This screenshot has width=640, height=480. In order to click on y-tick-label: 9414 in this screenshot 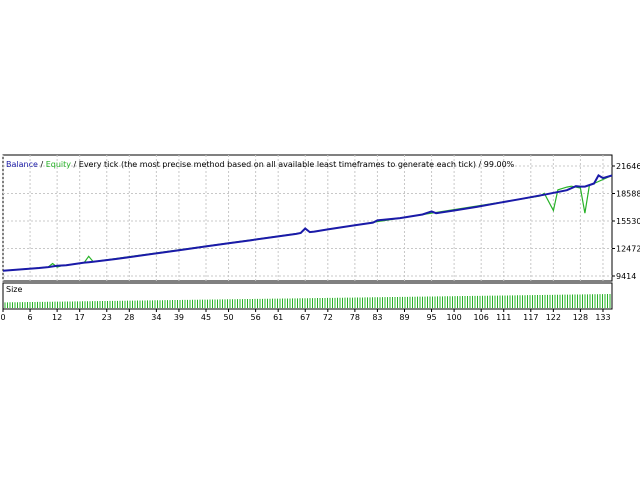, I will do `click(626, 276)`.